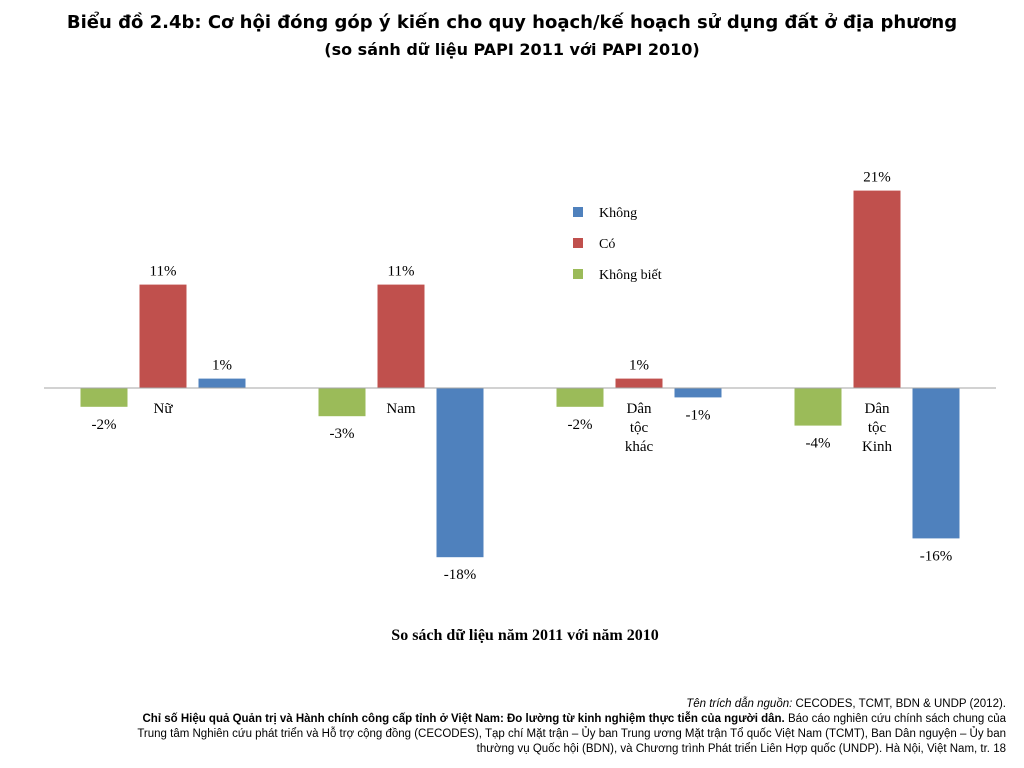 This screenshot has height=768, width=1024. Describe the element at coordinates (896, 719) in the screenshot. I see `source-line-3: Báo cáo nghiên cứu chính sách chung của` at that location.